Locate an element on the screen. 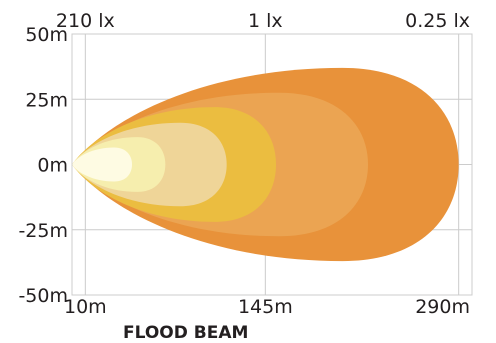  y-tick-label-4: -50m is located at coordinates (43, 296).